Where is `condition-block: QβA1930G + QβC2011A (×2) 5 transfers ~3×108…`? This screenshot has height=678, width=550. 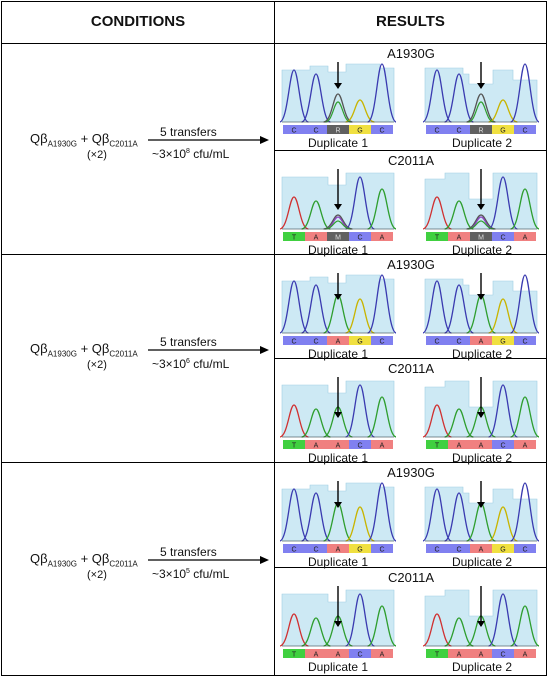
condition-block: QβA1930G + QβC2011A (×2) 5 transfers ~3×108… is located at coordinates (150, 149).